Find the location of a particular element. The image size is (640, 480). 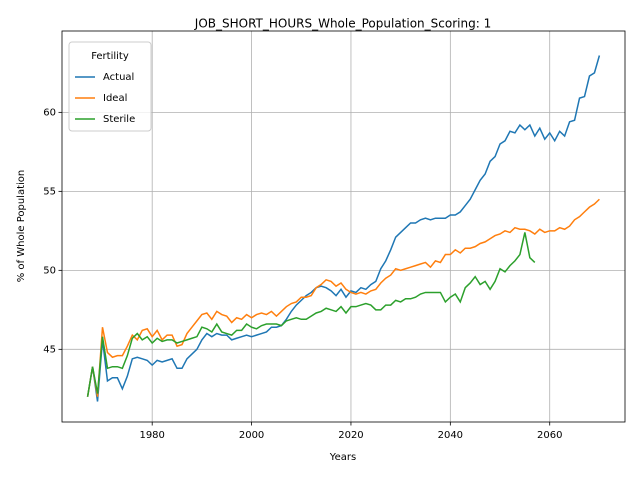

x-tick-label: 2060 is located at coordinates (549, 435).